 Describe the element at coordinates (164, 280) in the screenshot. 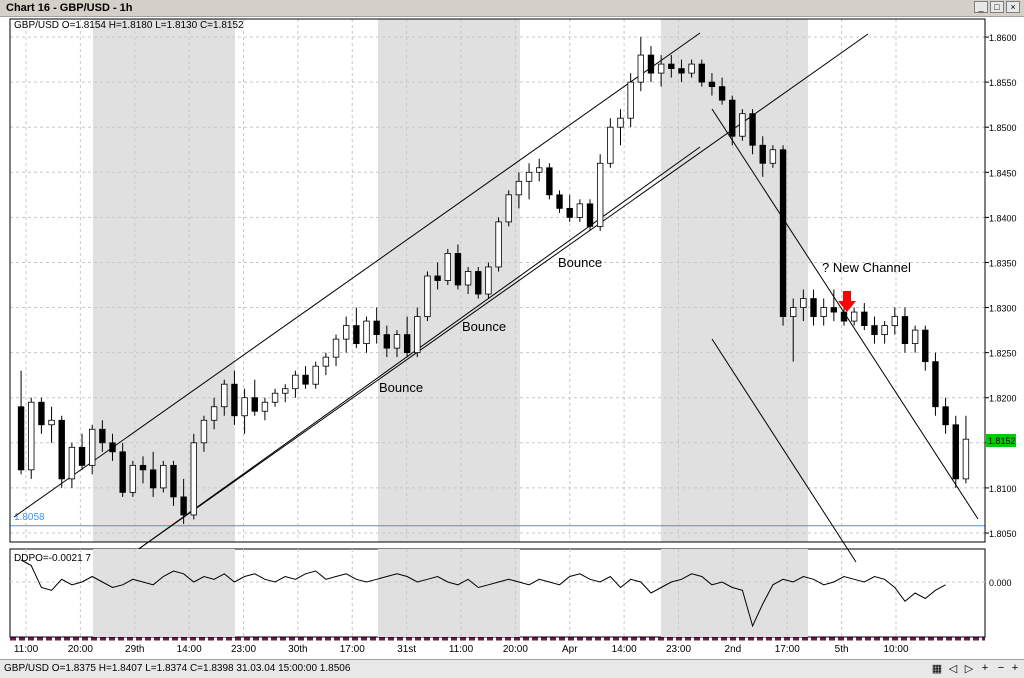

I see `session-shade` at that location.